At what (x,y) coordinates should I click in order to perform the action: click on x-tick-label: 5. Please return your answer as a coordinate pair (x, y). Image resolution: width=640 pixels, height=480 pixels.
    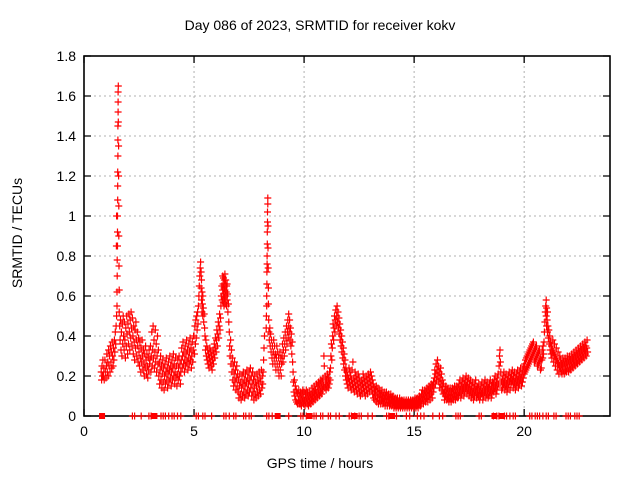
    Looking at the image, I should click on (194, 431).